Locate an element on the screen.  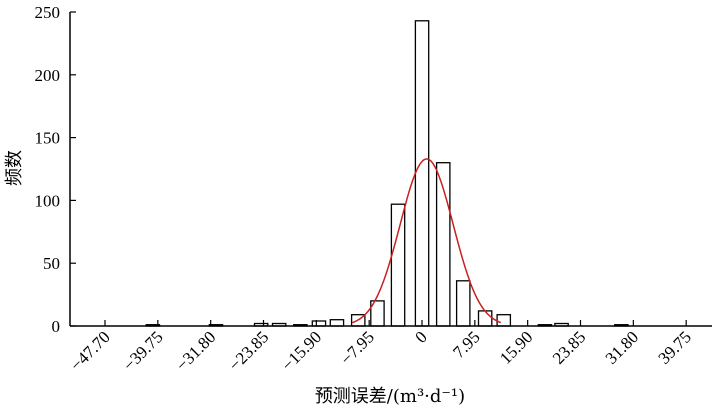
x-tick-label: −7.95 is located at coordinates (357, 347).